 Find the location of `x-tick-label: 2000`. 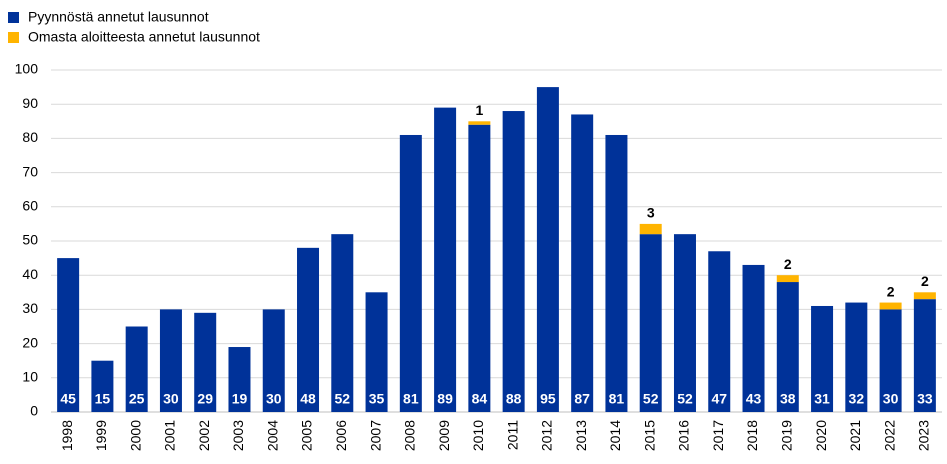

x-tick-label: 2000 is located at coordinates (135, 435).